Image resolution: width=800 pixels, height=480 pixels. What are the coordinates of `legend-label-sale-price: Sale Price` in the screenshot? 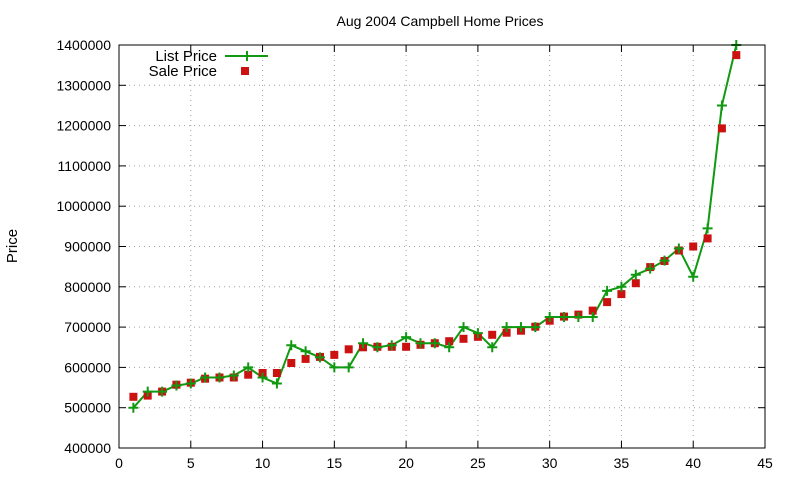 It's located at (183, 71).